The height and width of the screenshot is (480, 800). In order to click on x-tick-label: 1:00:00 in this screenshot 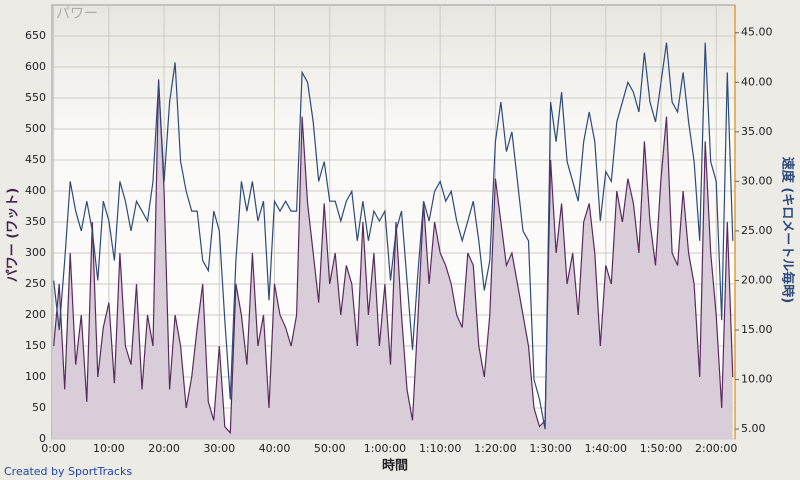, I will do `click(385, 448)`.